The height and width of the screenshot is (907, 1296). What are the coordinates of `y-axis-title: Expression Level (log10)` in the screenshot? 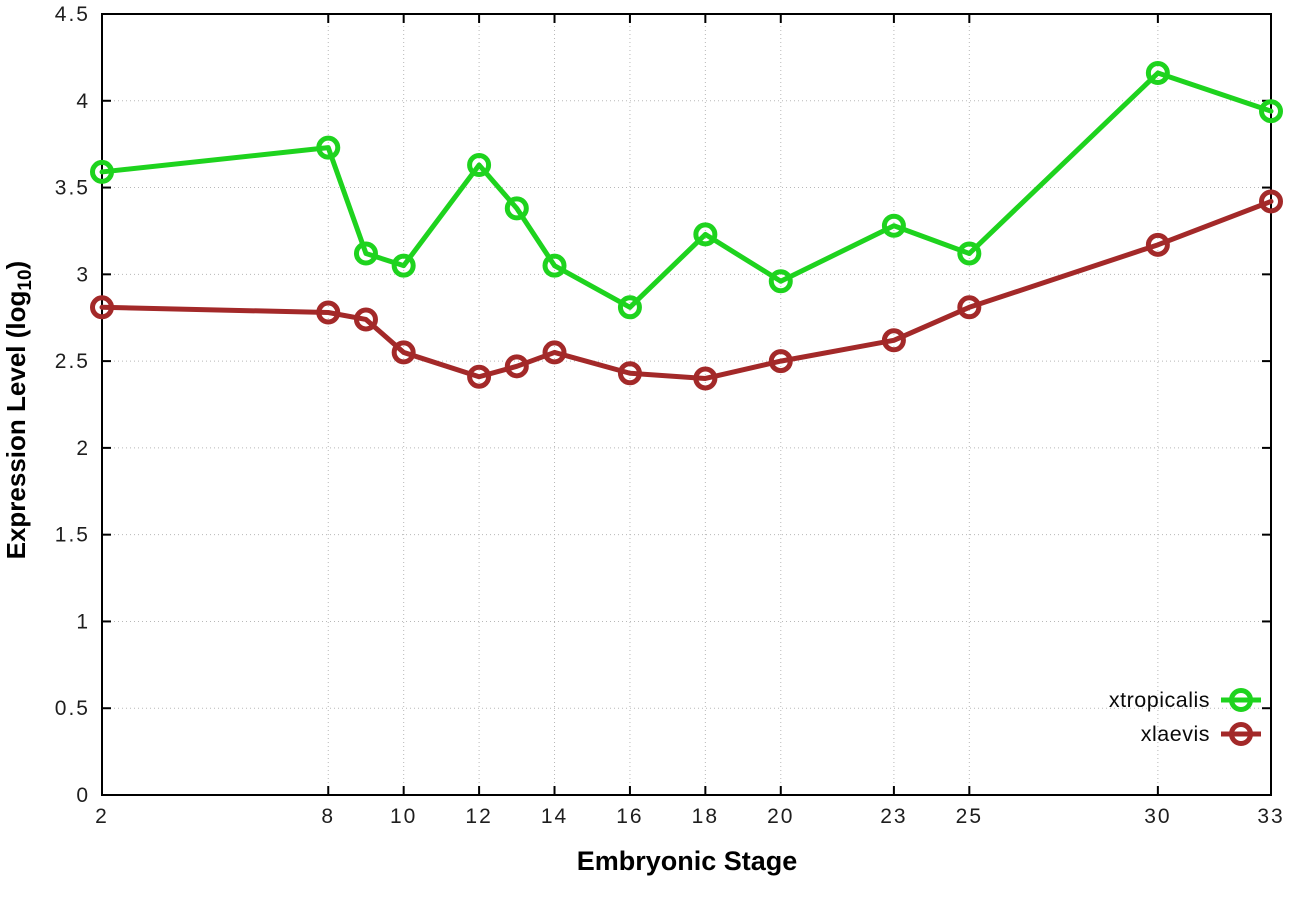 It's located at (19, 410).